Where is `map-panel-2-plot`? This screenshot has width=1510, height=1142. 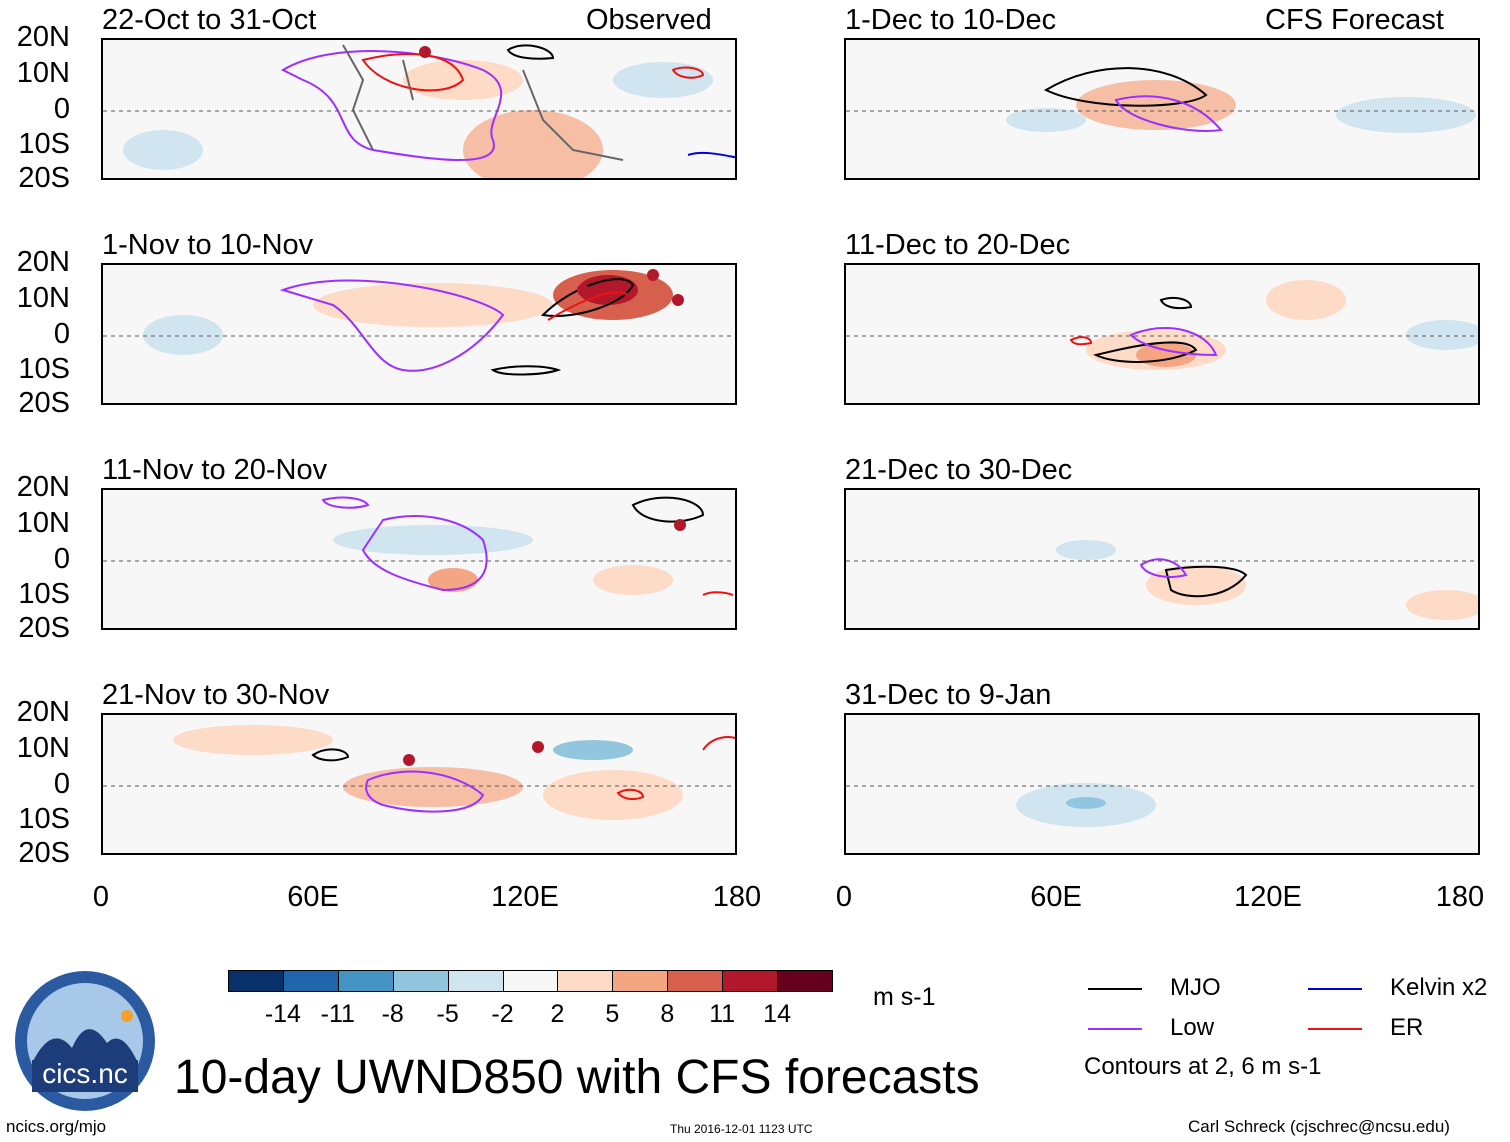 map-panel-2-plot is located at coordinates (419, 322).